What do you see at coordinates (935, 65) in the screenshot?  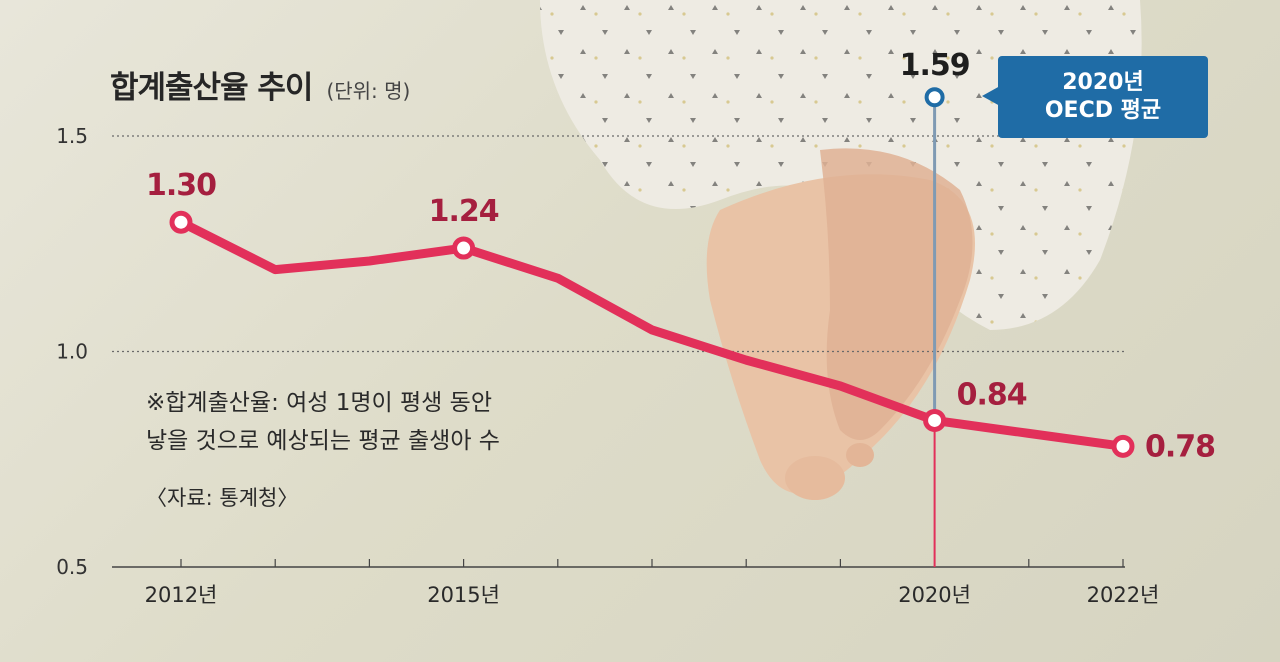 I see `oecd-value-label: 1.59` at bounding box center [935, 65].